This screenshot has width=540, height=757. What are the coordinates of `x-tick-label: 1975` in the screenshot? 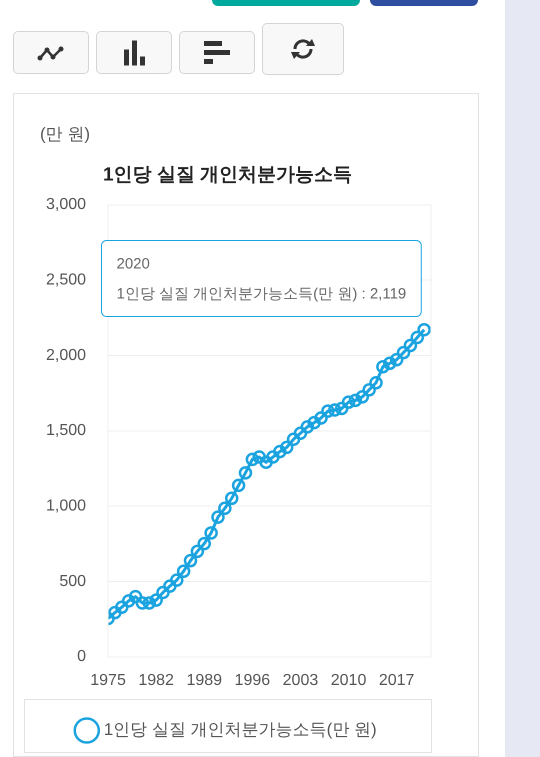 It's located at (108, 680).